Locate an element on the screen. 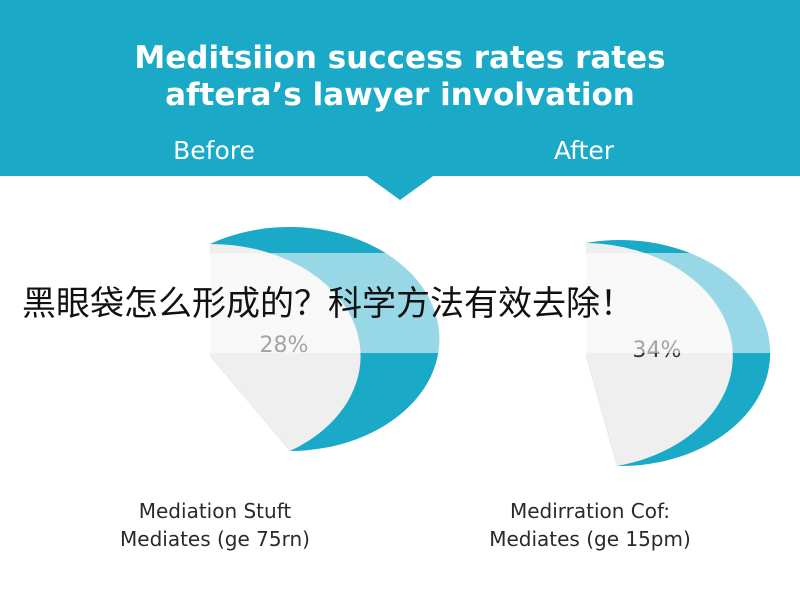  after-caption: Medirration Cof: Mediates (ge 15pm) is located at coordinates (590, 525).